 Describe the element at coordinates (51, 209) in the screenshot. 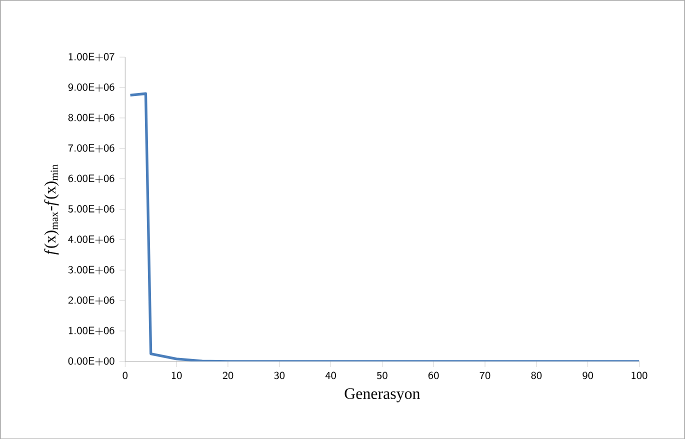

I see `y-axis-title: f(x)$_{max}$-f(x)$_{min}$` at that location.